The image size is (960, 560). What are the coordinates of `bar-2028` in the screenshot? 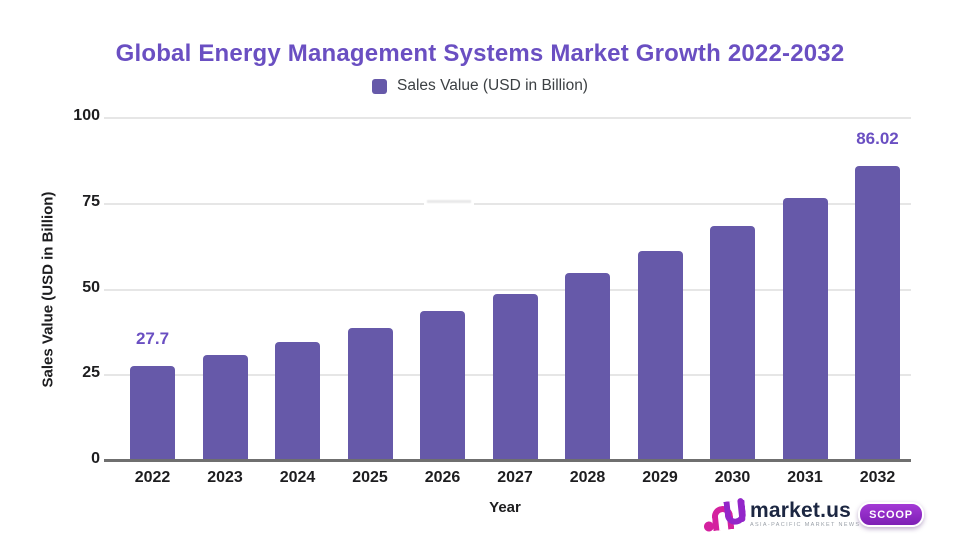 It's located at (587, 367).